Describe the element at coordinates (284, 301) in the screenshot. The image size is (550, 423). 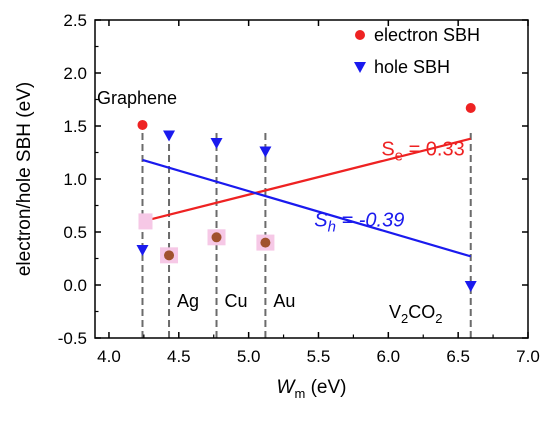
I see `label-au: Au` at that location.